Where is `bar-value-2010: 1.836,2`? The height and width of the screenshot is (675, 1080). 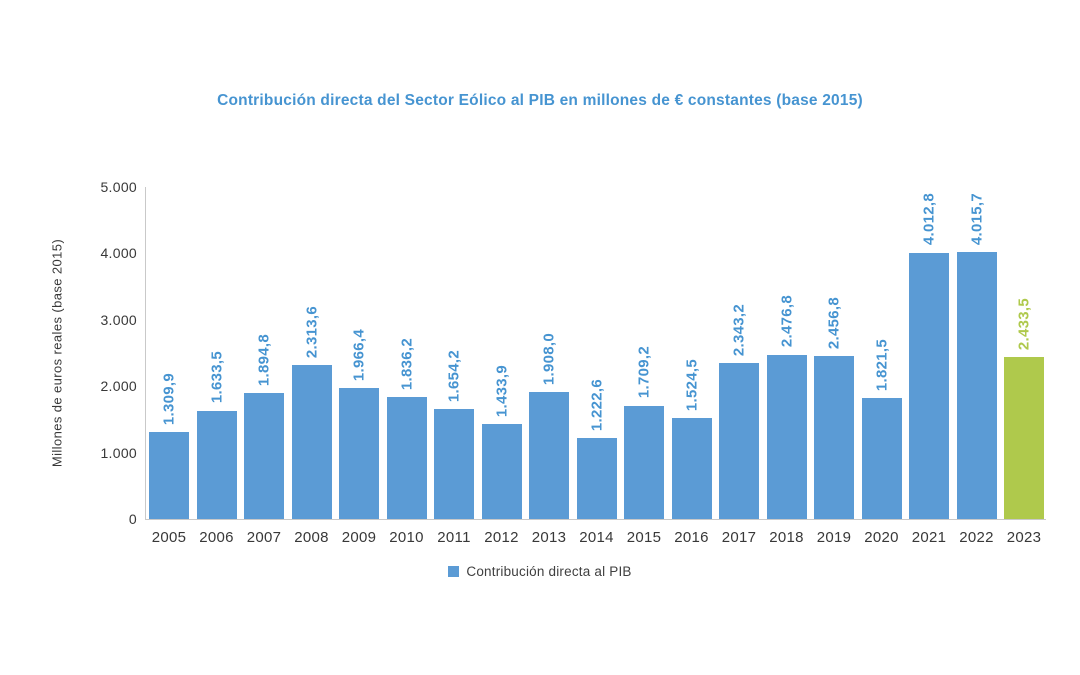
bar-value-2010: 1.836,2 is located at coordinates (406, 364).